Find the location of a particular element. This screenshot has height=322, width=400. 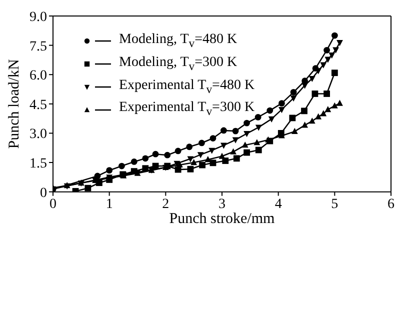

legend-label: Experimental T$_{v}$=300 K is located at coordinates (187, 109).